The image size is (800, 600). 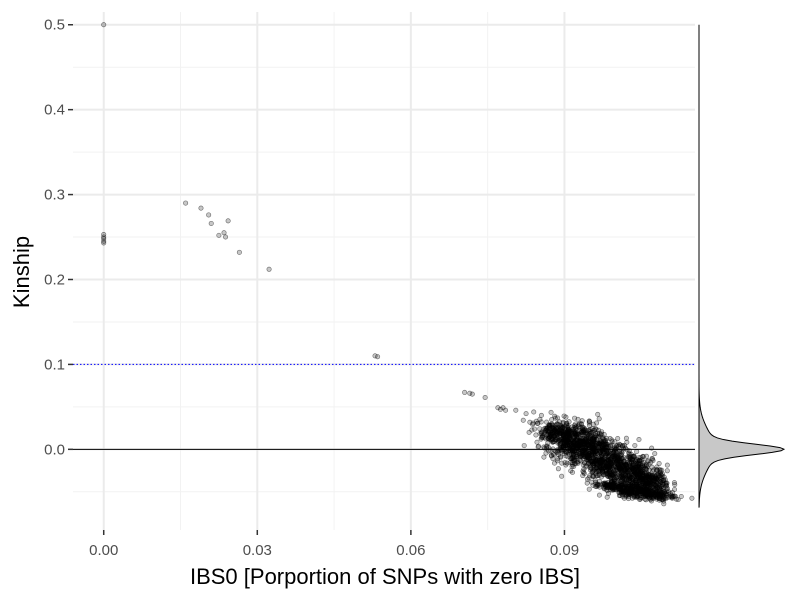 What do you see at coordinates (742, 266) in the screenshot?
I see `kinship-density-curve` at bounding box center [742, 266].